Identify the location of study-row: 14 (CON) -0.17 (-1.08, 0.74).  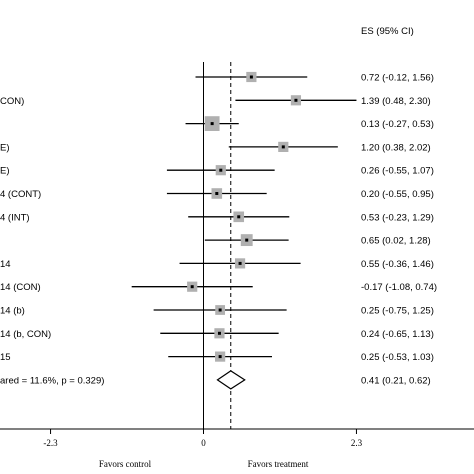
(218, 287).